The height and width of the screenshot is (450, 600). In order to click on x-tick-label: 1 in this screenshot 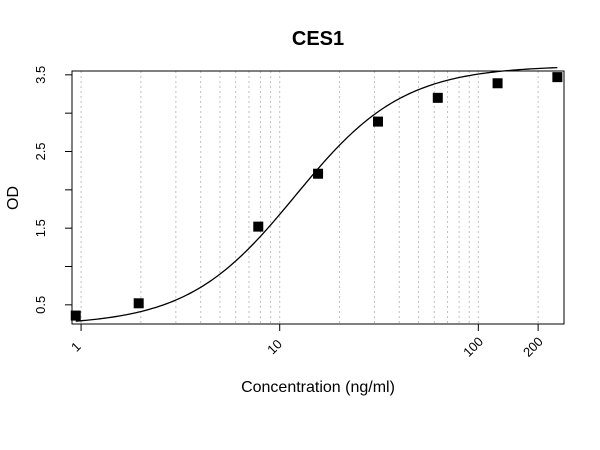, I will do `click(76, 347)`.